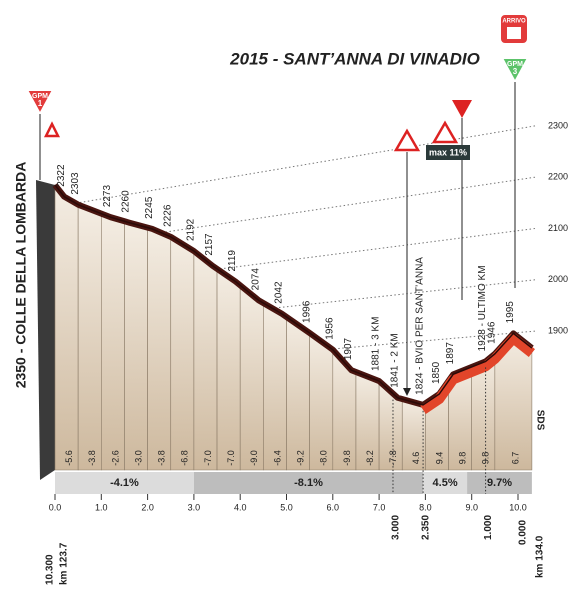  Describe the element at coordinates (107, 196) in the screenshot. I see `elevation-label: 2273` at that location.